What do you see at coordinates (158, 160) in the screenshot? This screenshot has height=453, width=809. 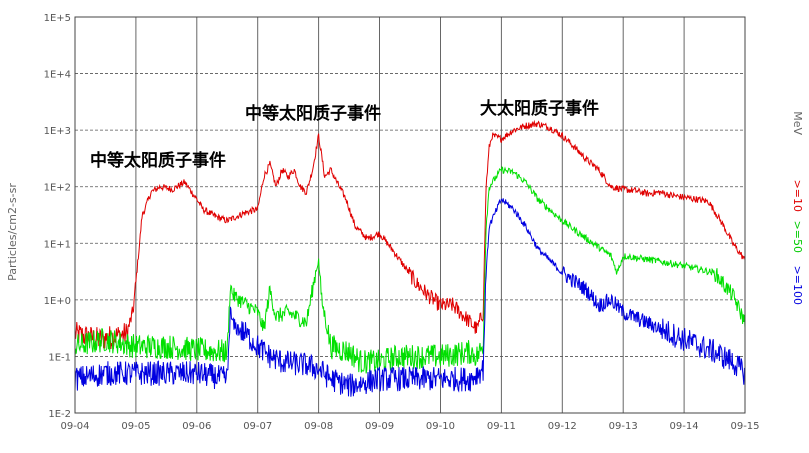 I see `annotation-moderate-spe-1: 中等太阳质子事件` at bounding box center [158, 160].